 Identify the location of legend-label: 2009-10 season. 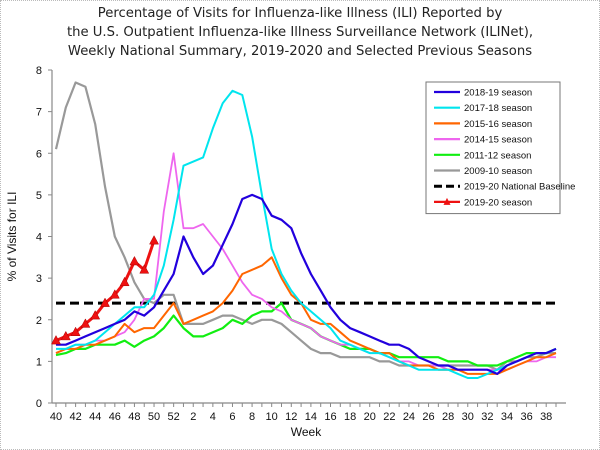
(498, 171).